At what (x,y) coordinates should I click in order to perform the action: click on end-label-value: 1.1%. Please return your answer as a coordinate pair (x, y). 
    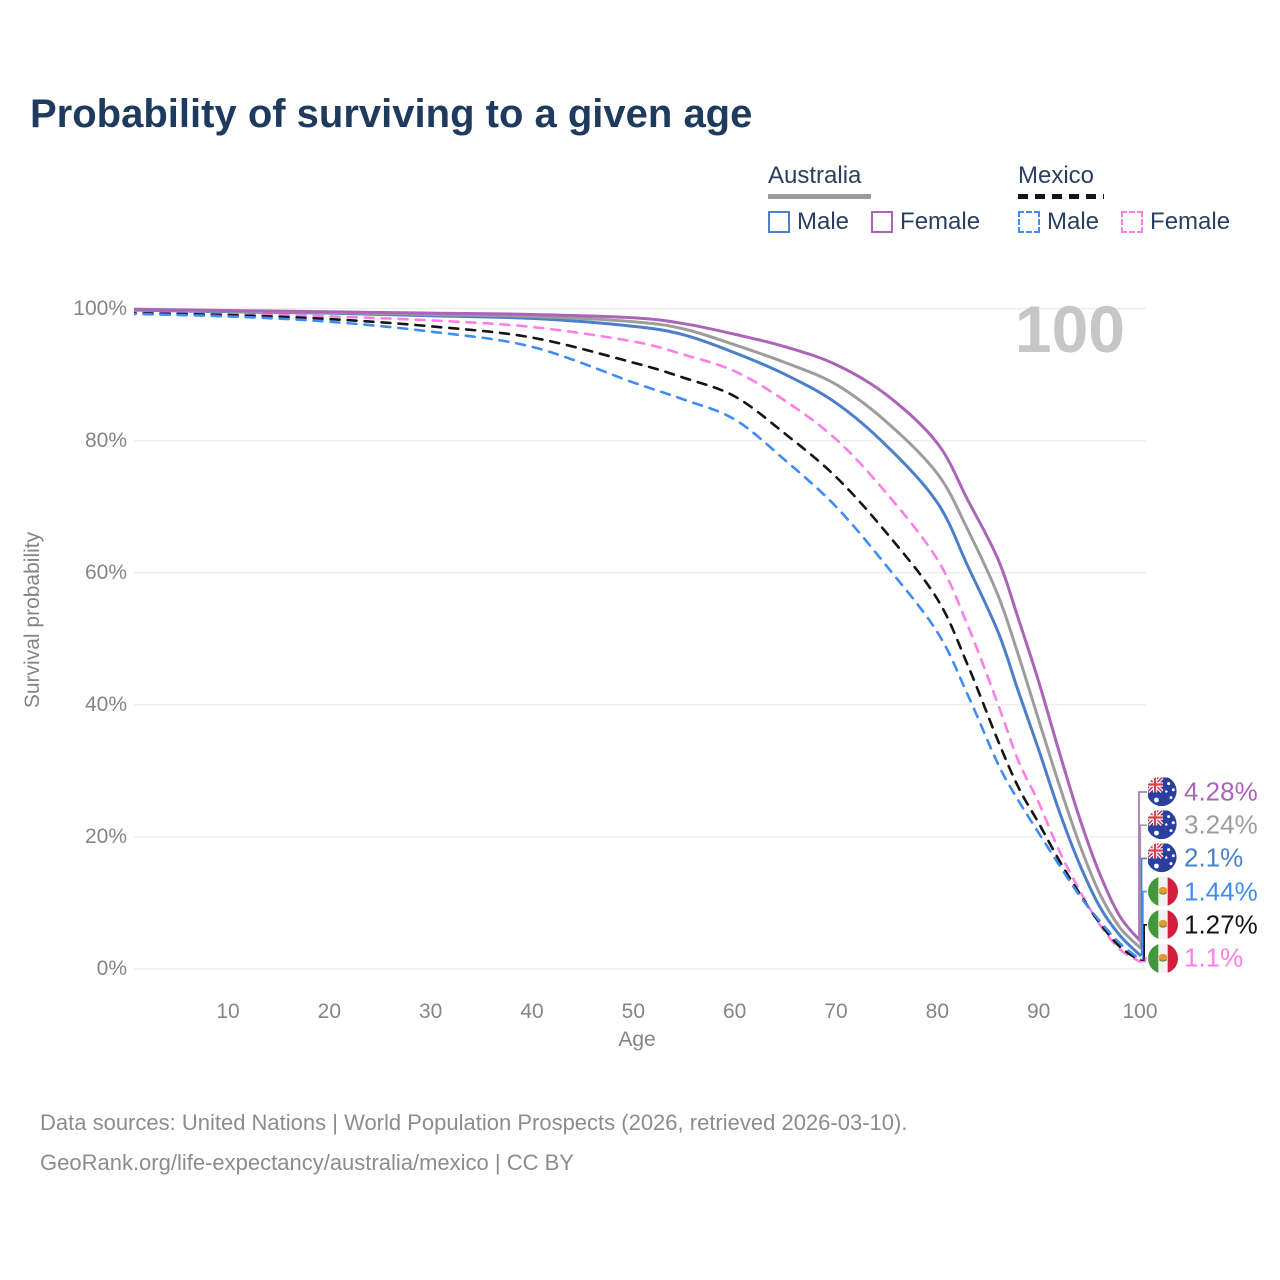
    Looking at the image, I should click on (1214, 957).